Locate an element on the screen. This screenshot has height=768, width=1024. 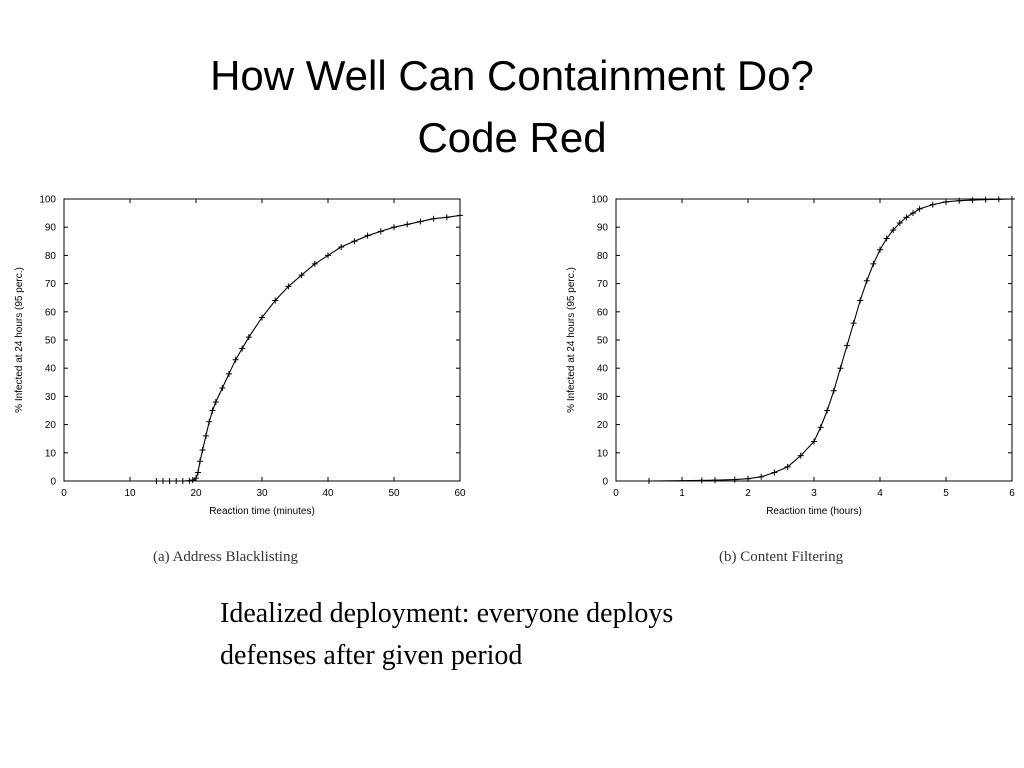
x-tick-label: 1 is located at coordinates (682, 493).